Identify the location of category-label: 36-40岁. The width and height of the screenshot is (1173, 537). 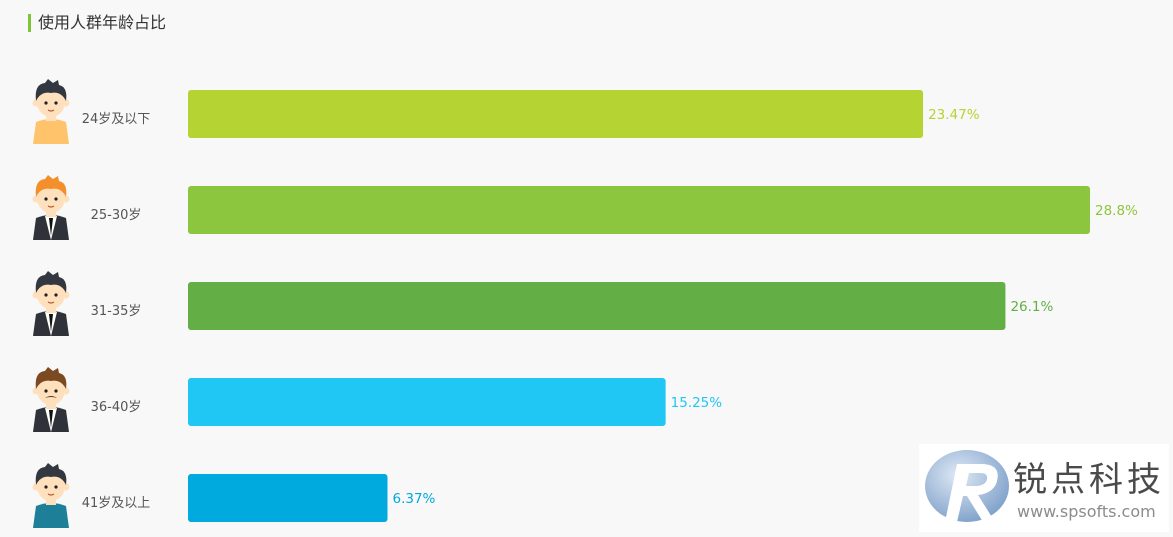
(116, 407).